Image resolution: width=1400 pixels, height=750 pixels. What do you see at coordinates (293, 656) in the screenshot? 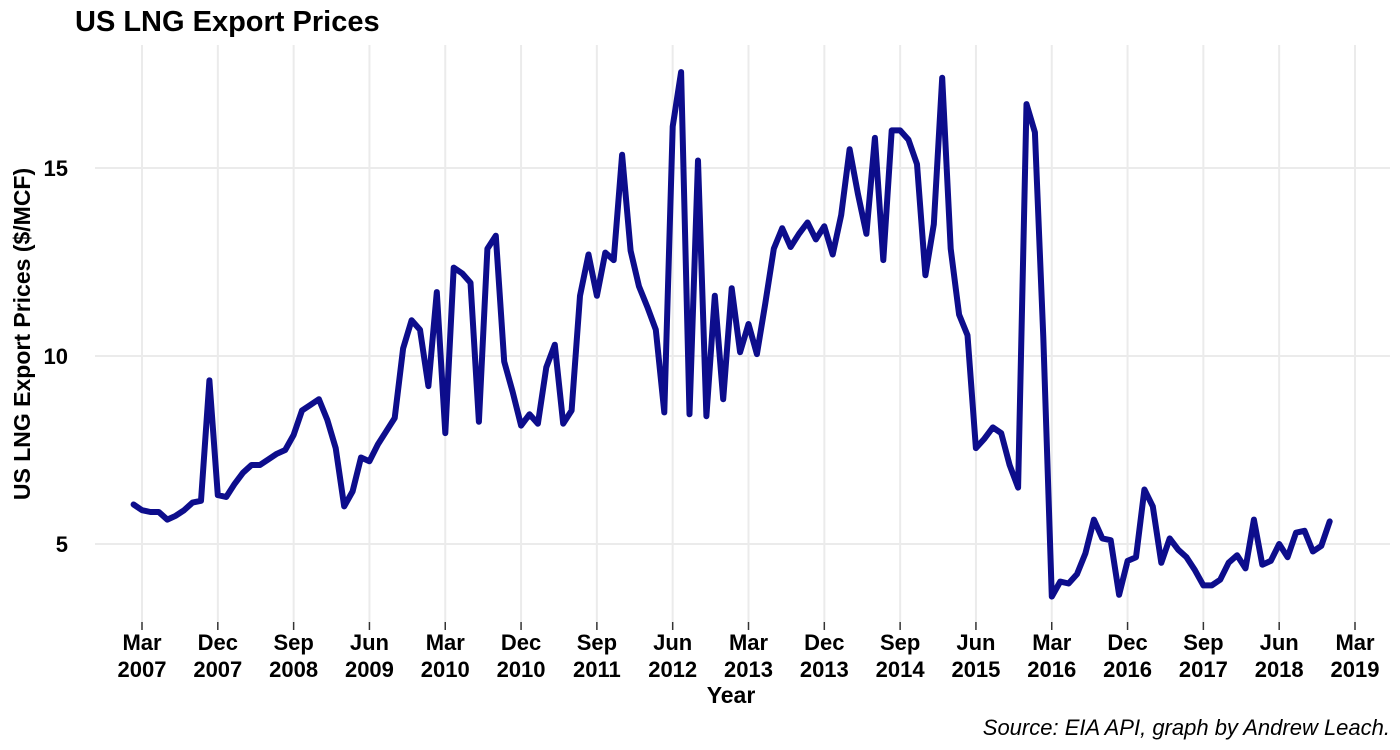
I see `x-tick-label: Sep 2008` at bounding box center [293, 656].